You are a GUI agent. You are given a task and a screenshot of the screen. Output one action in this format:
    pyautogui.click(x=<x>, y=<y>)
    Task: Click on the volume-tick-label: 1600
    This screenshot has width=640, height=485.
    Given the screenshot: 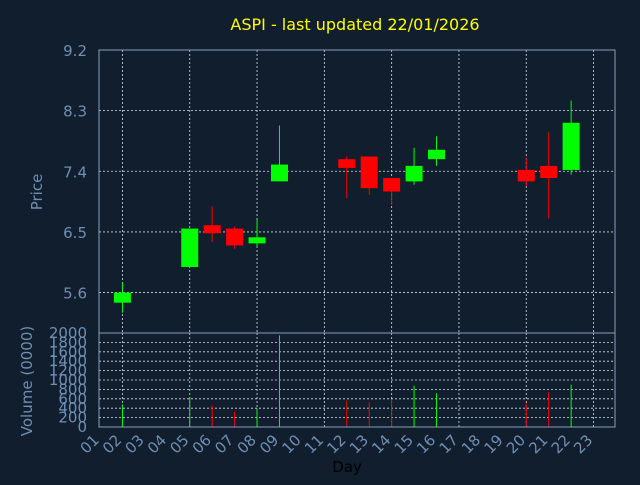 What is the action you would take?
    pyautogui.click(x=68, y=352)
    